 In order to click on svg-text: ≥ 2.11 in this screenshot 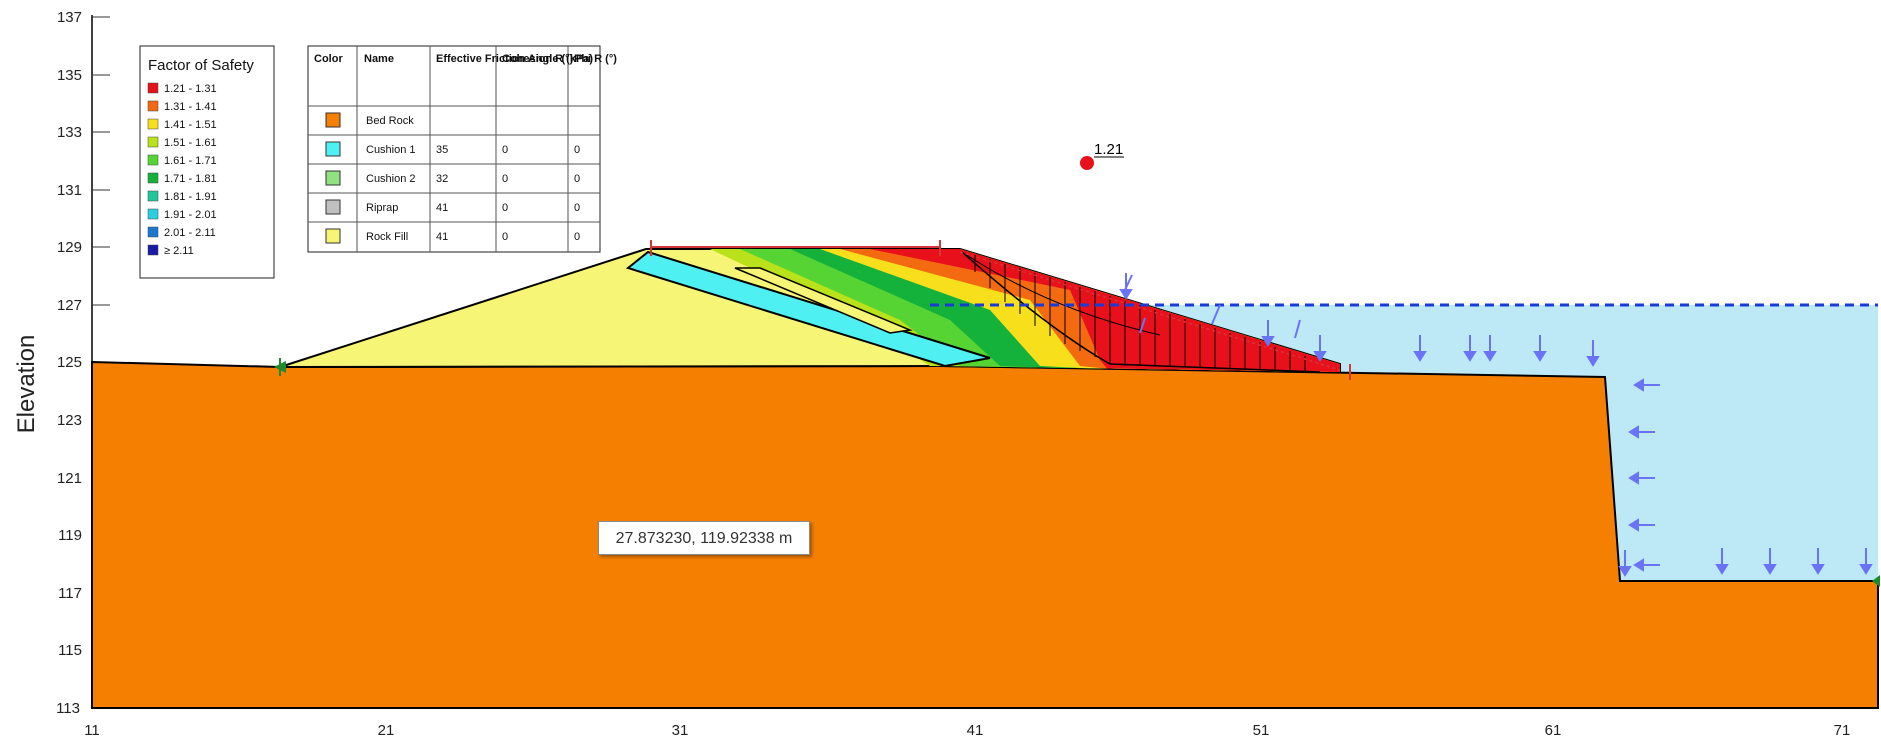, I will do `click(179, 251)`.